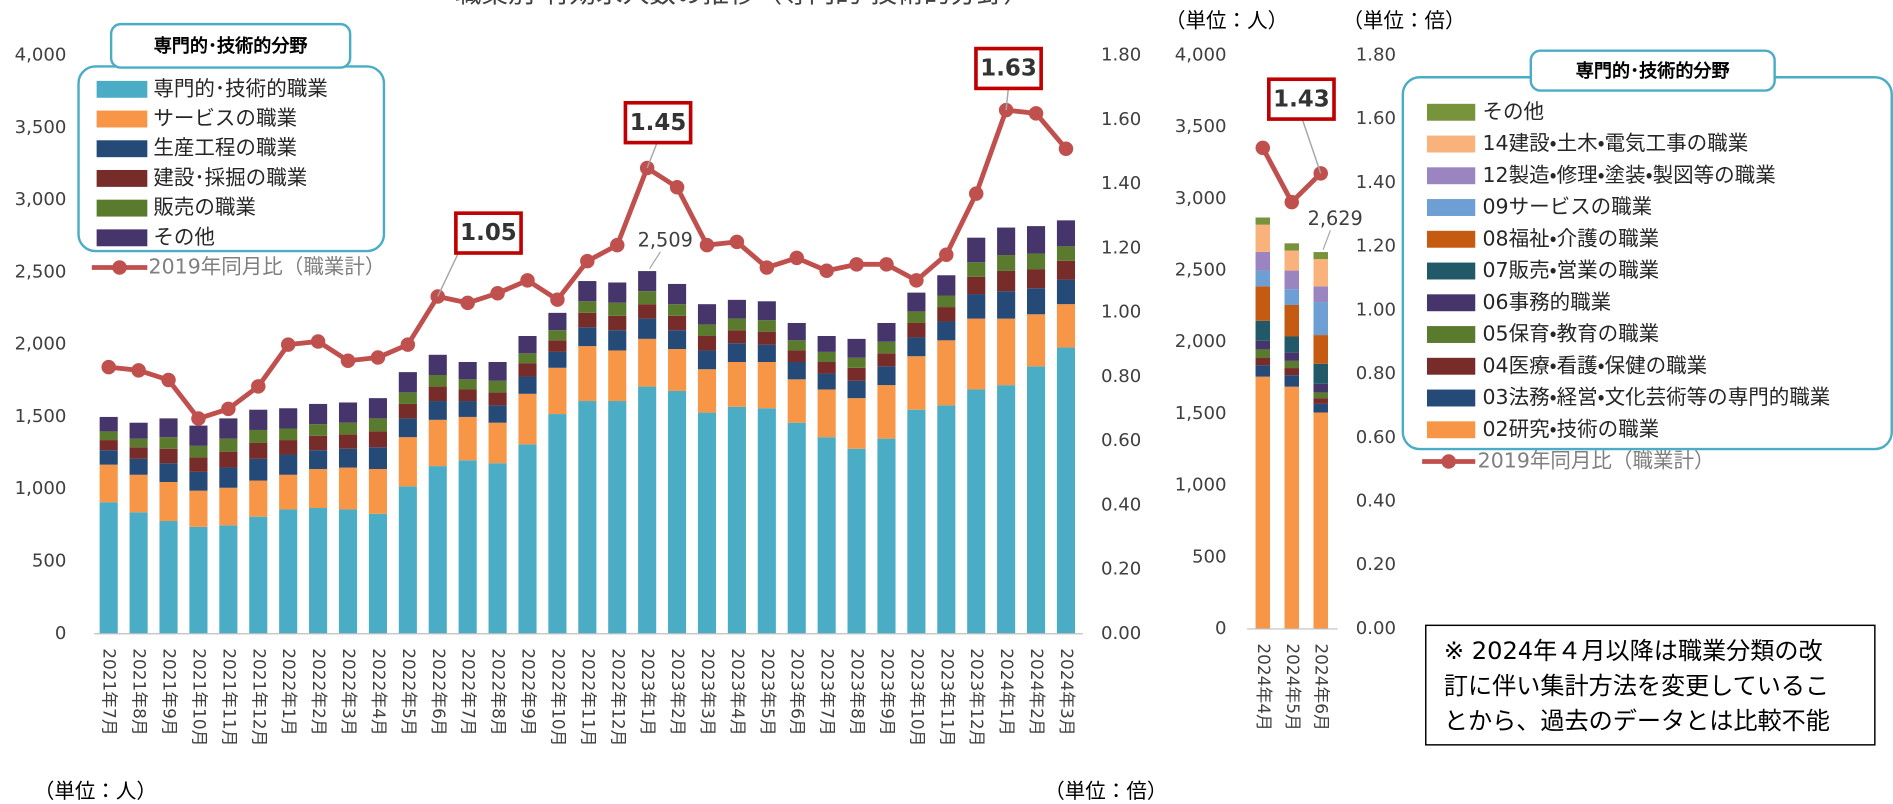  Describe the element at coordinates (1633, 651) in the screenshot. I see `note-line: ※ 2024年４月以降は職業分類の改` at that location.